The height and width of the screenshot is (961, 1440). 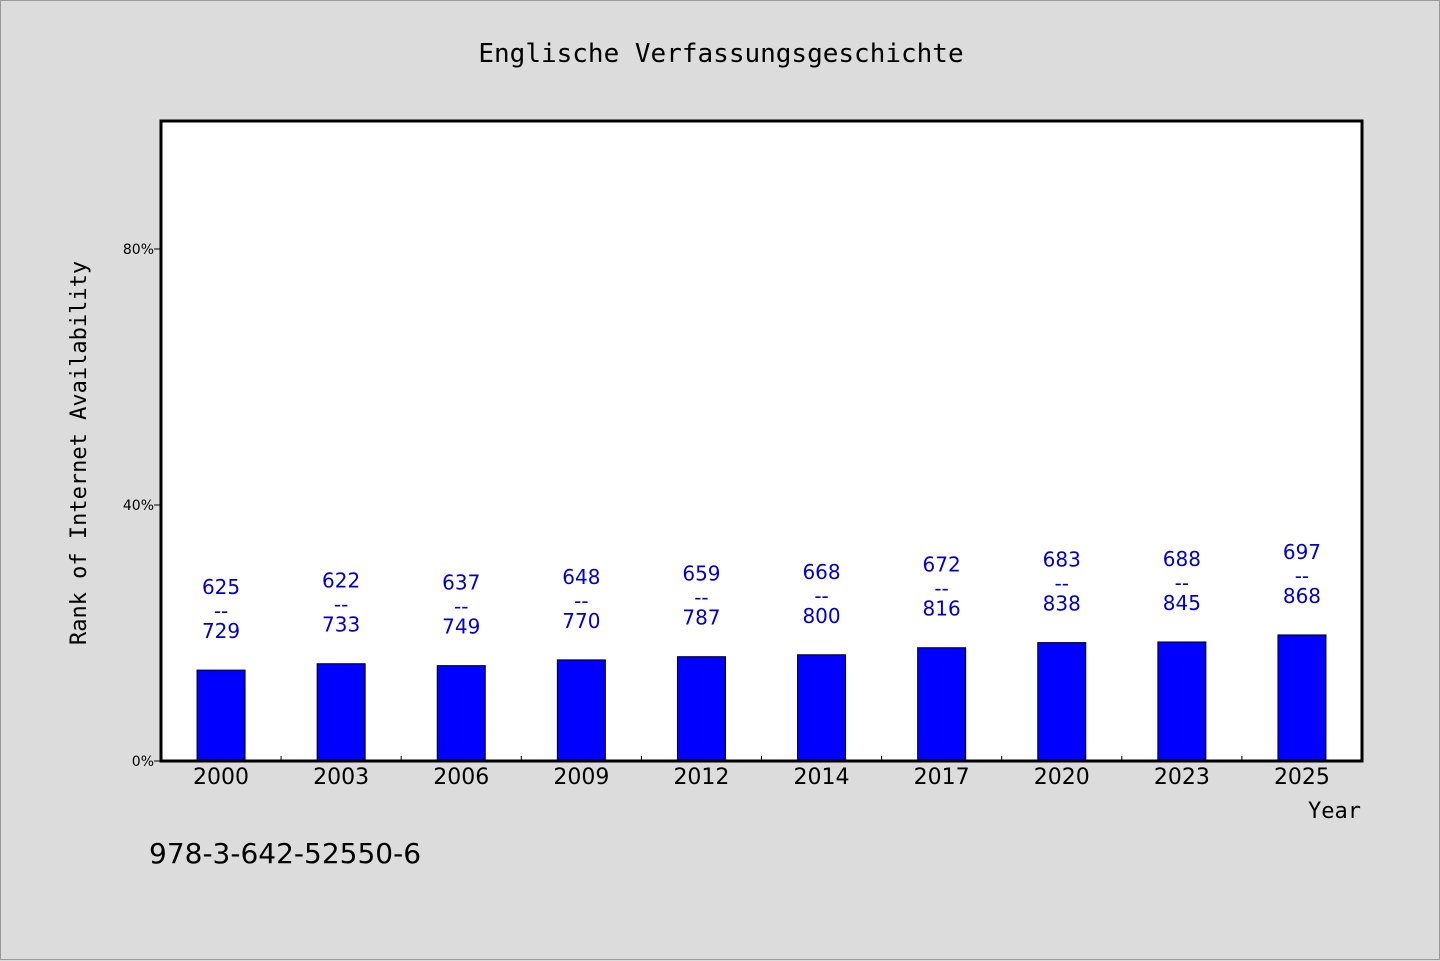 What do you see at coordinates (942, 565) in the screenshot?
I see `data-label-top: 672` at bounding box center [942, 565].